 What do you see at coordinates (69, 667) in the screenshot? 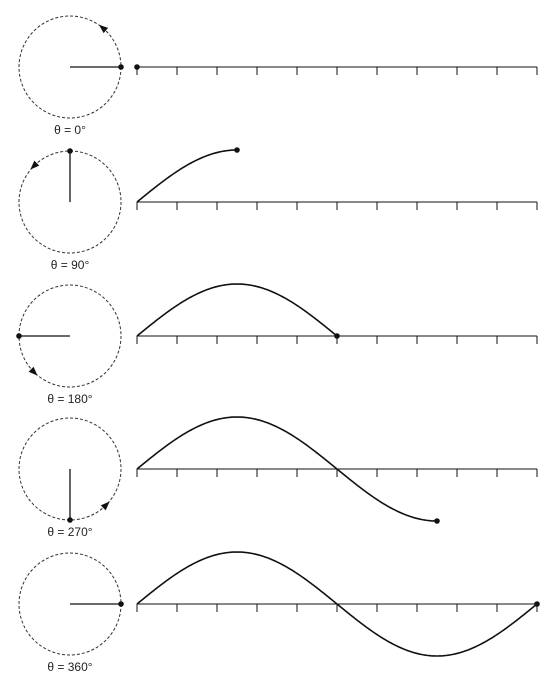
I see `angle-label: θ = 360°` at bounding box center [69, 667].